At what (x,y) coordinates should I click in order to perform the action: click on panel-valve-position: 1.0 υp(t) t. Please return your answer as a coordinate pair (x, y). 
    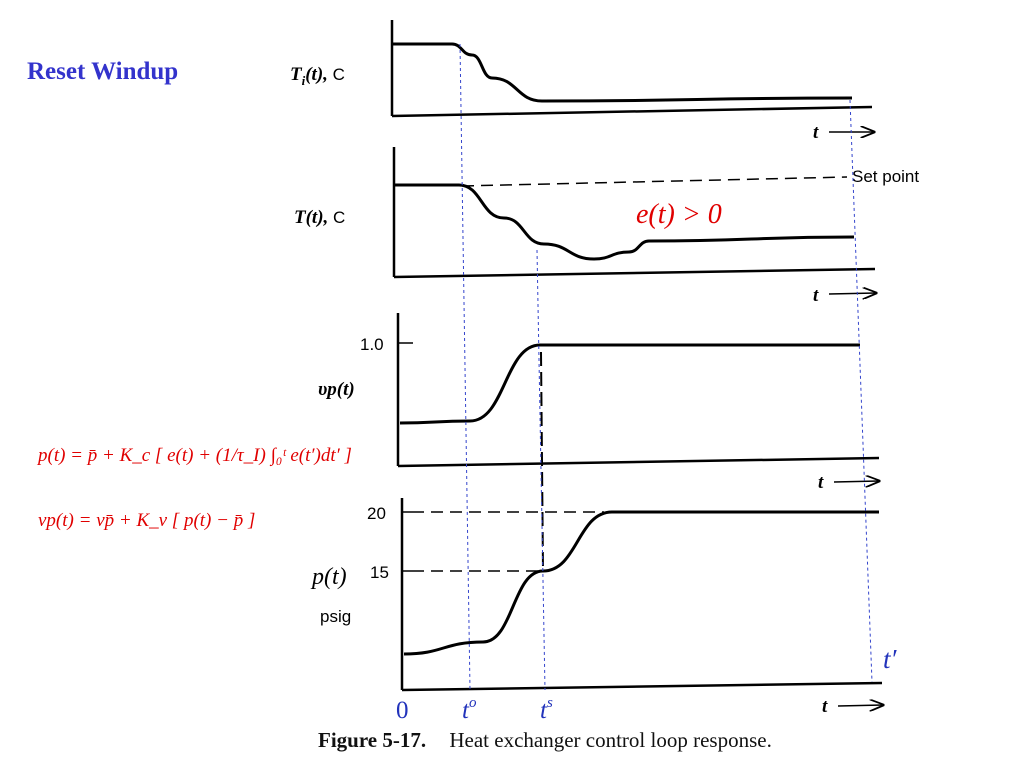
    Looking at the image, I should click on (598, 403).